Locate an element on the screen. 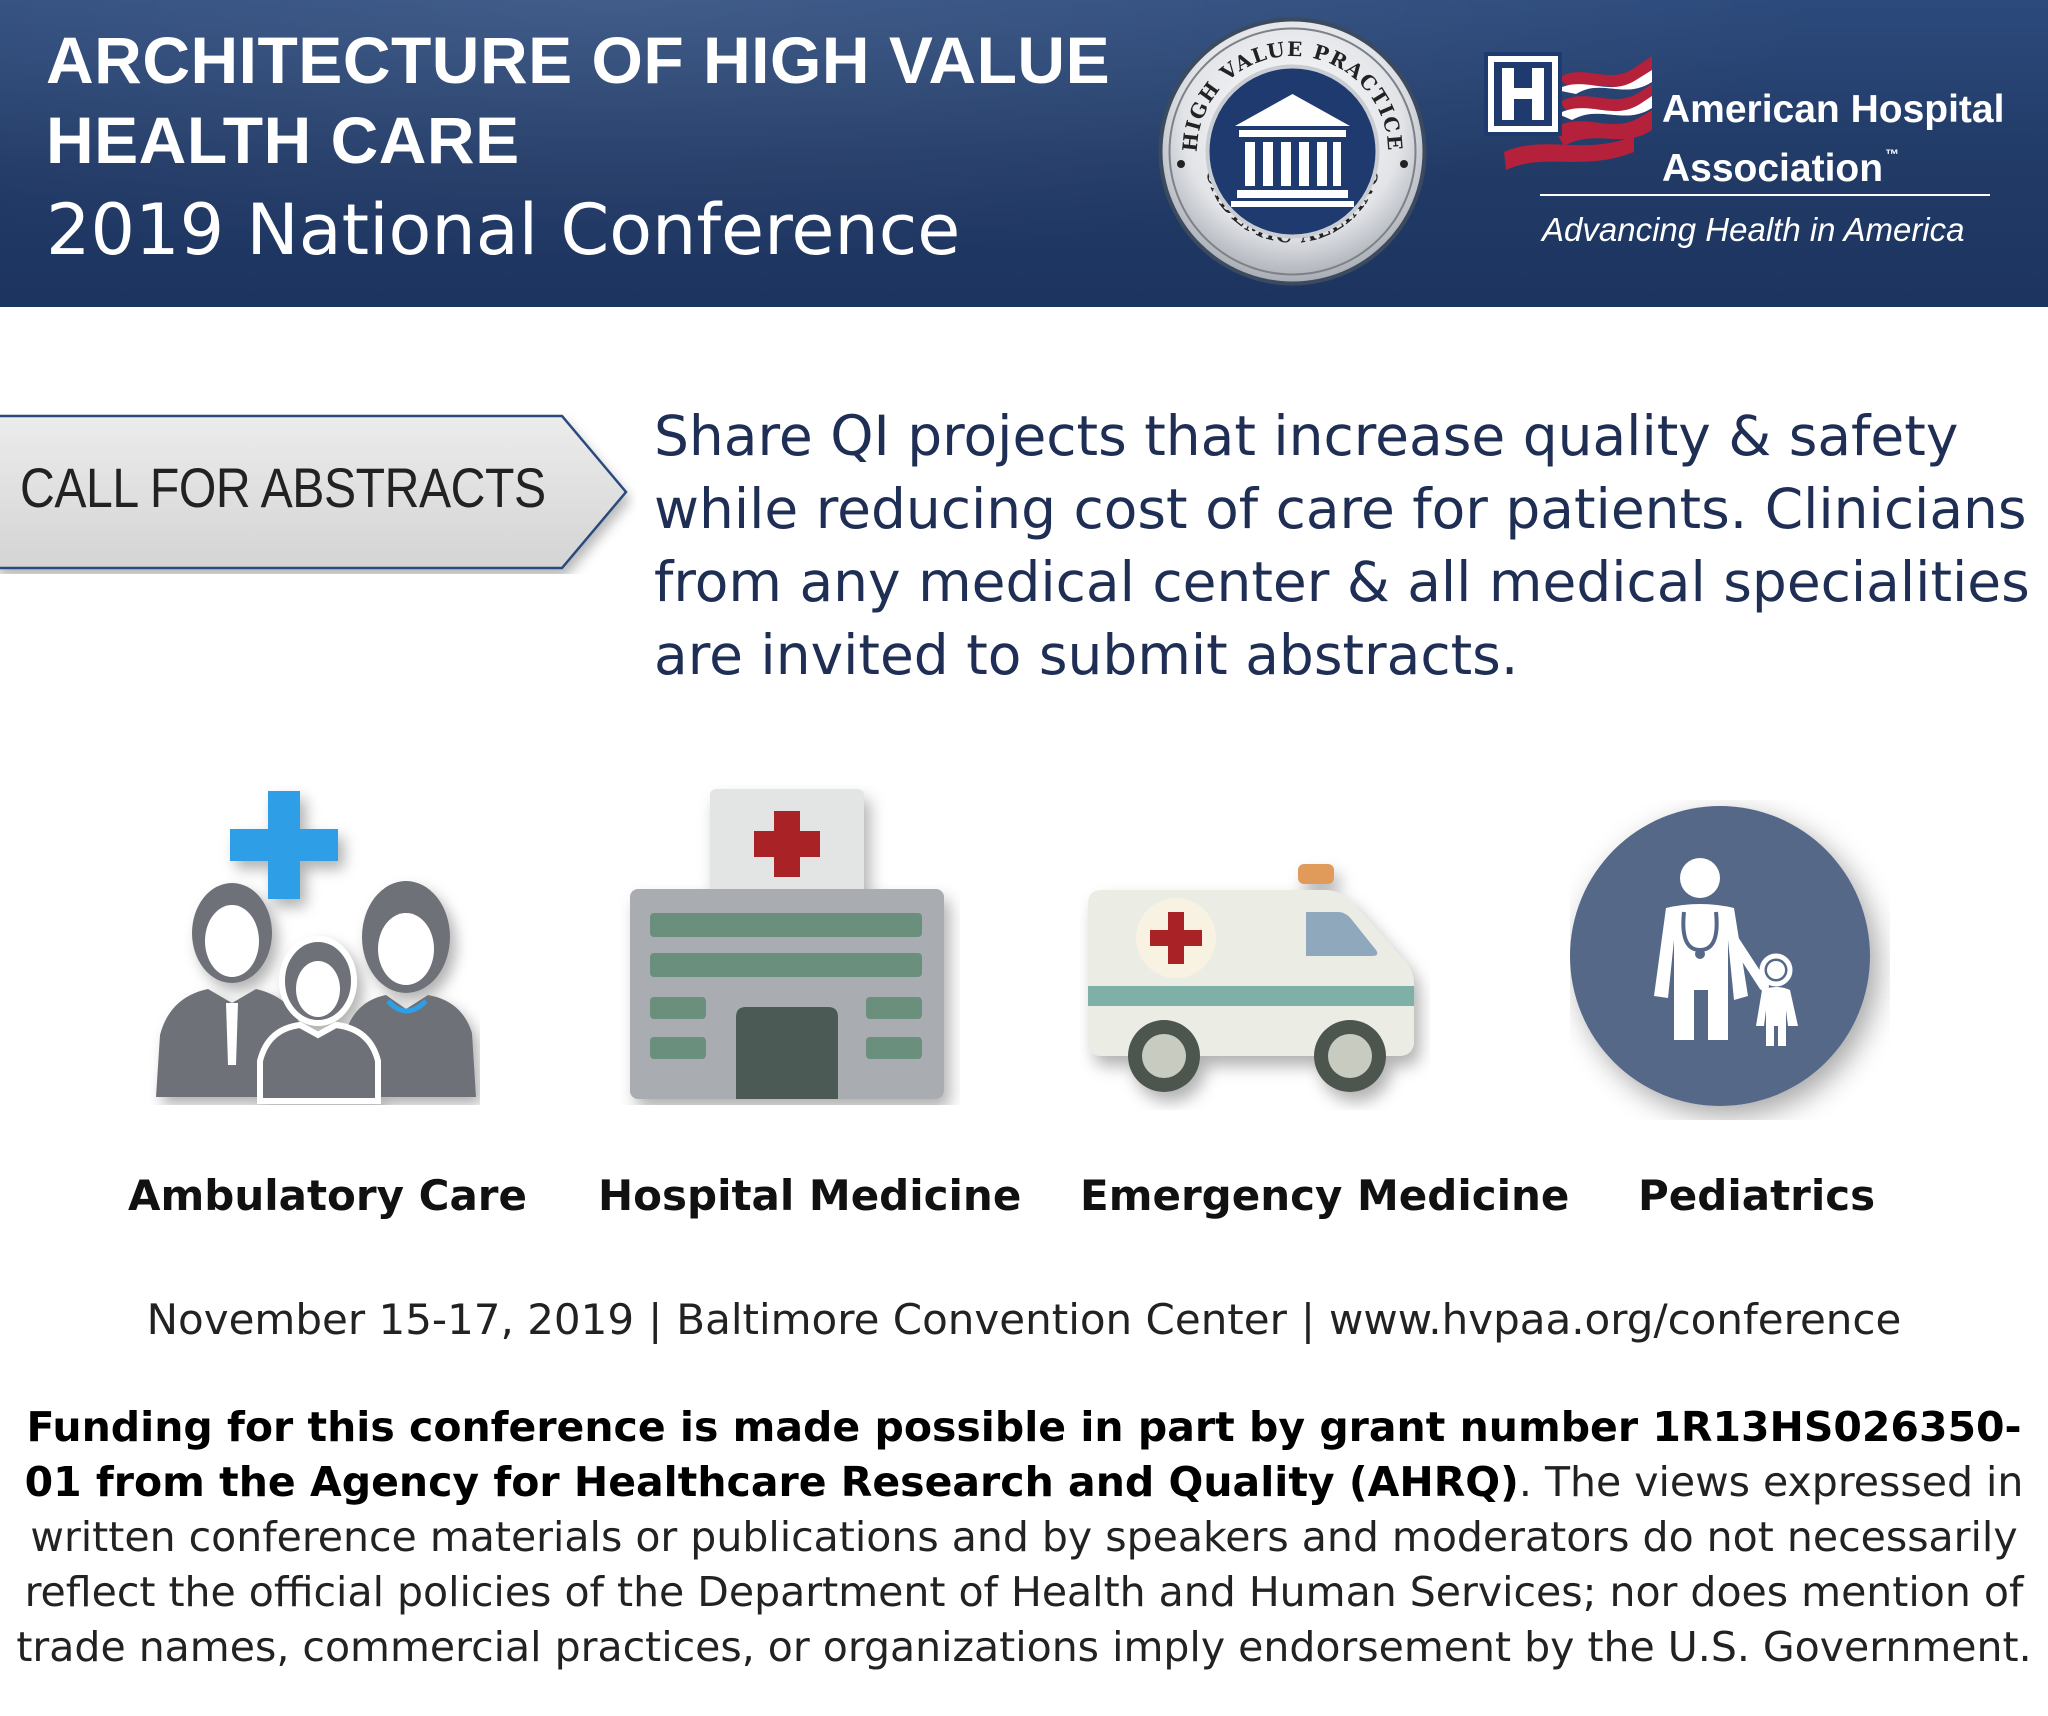  seal-star-left is located at coordinates (1181, 164).